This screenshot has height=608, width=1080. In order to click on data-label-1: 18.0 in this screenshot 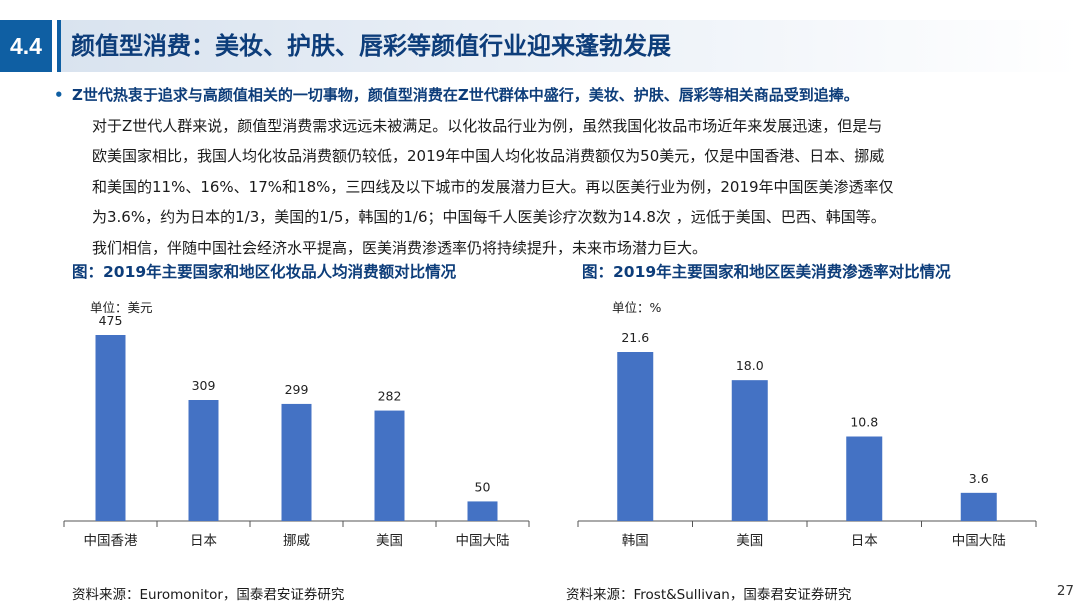, I will do `click(750, 365)`.